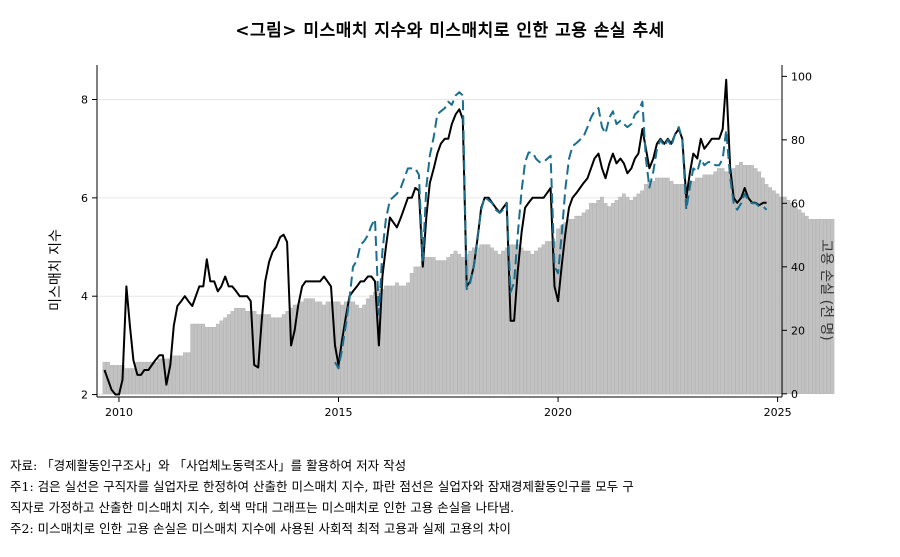 The image size is (900, 557). What do you see at coordinates (778, 412) in the screenshot?
I see `x-tick-label: 2025` at bounding box center [778, 412].